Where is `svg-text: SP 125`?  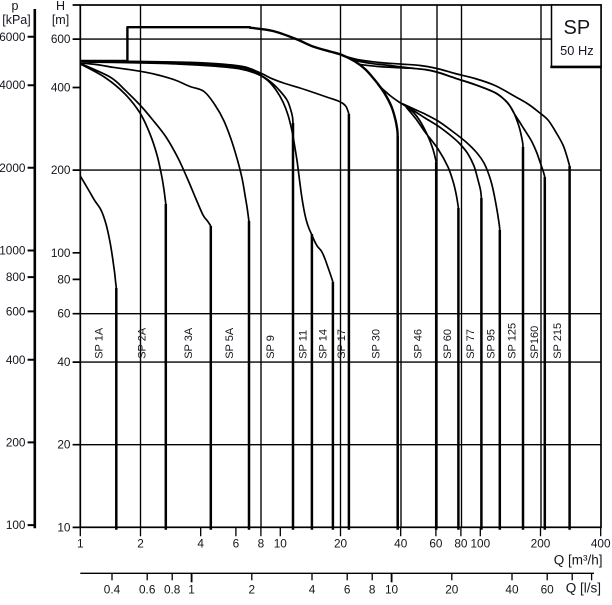 svg-text: SP 125 is located at coordinates (512, 341).